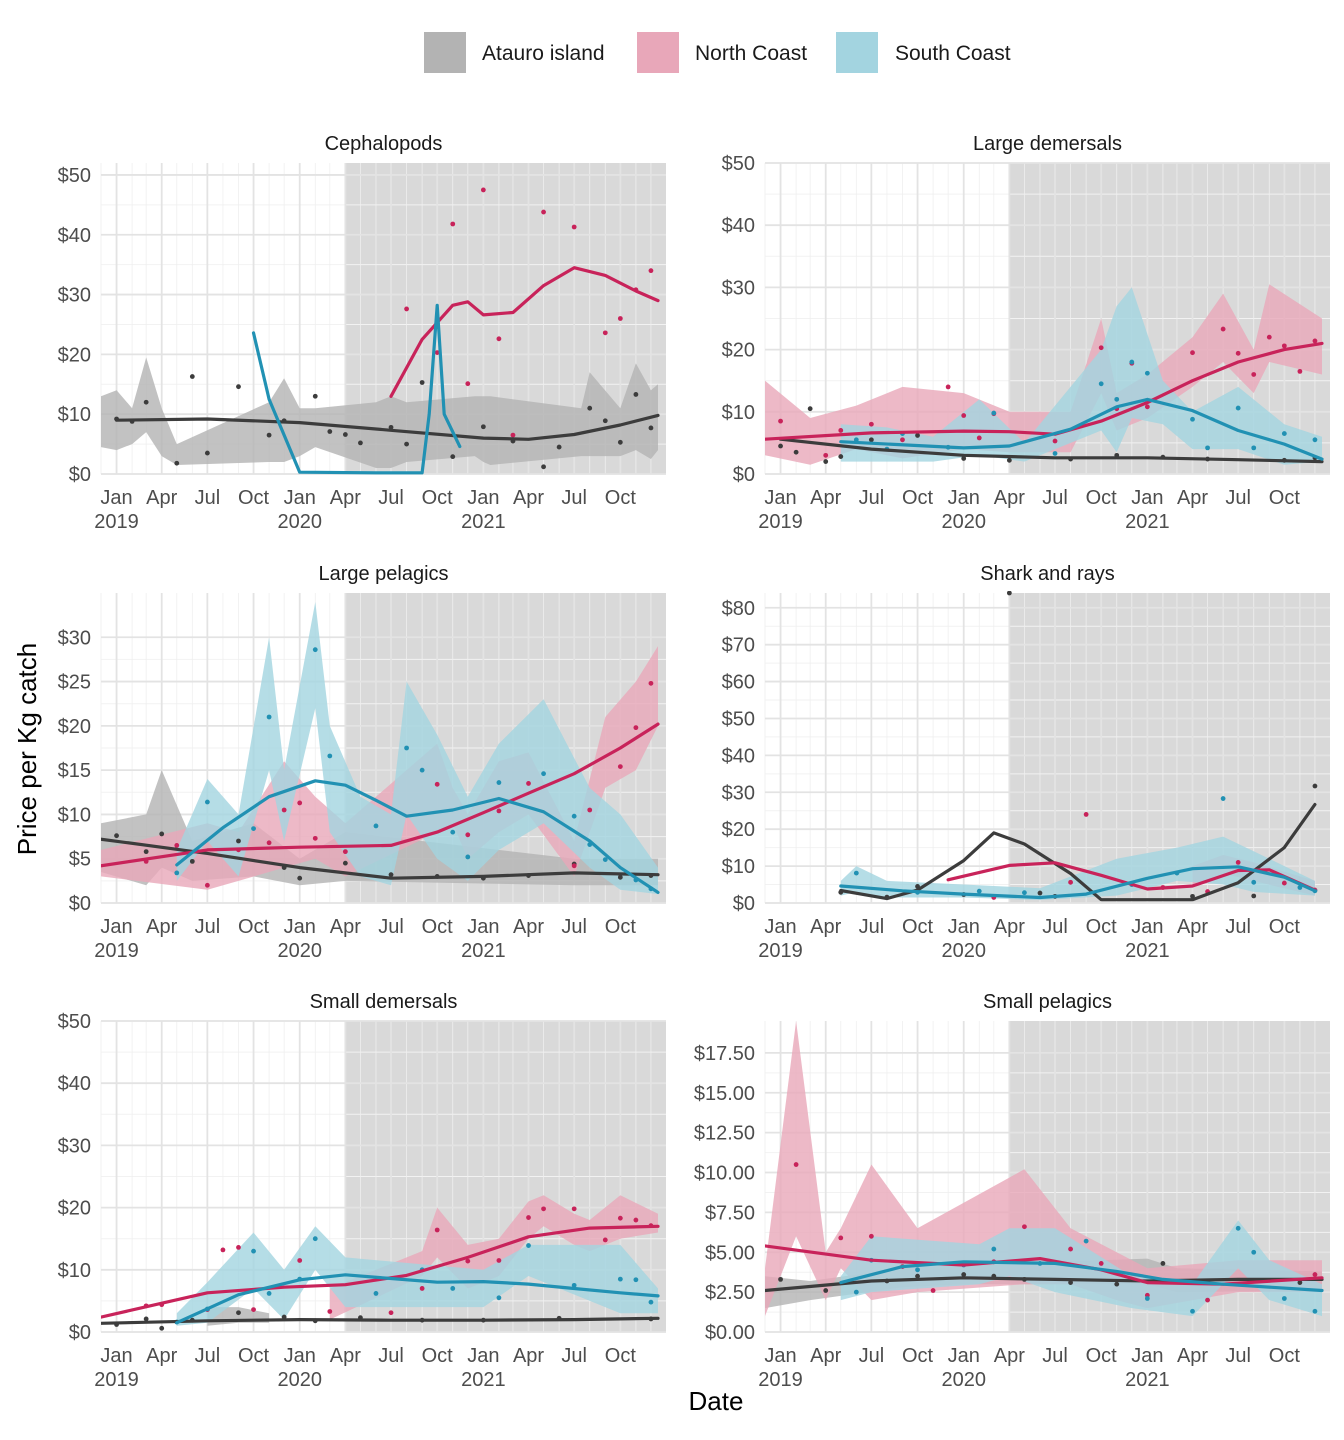 The image size is (1344, 1440). Describe the element at coordinates (1047, 144) in the screenshot. I see `panel-title: Large demersals` at that location.